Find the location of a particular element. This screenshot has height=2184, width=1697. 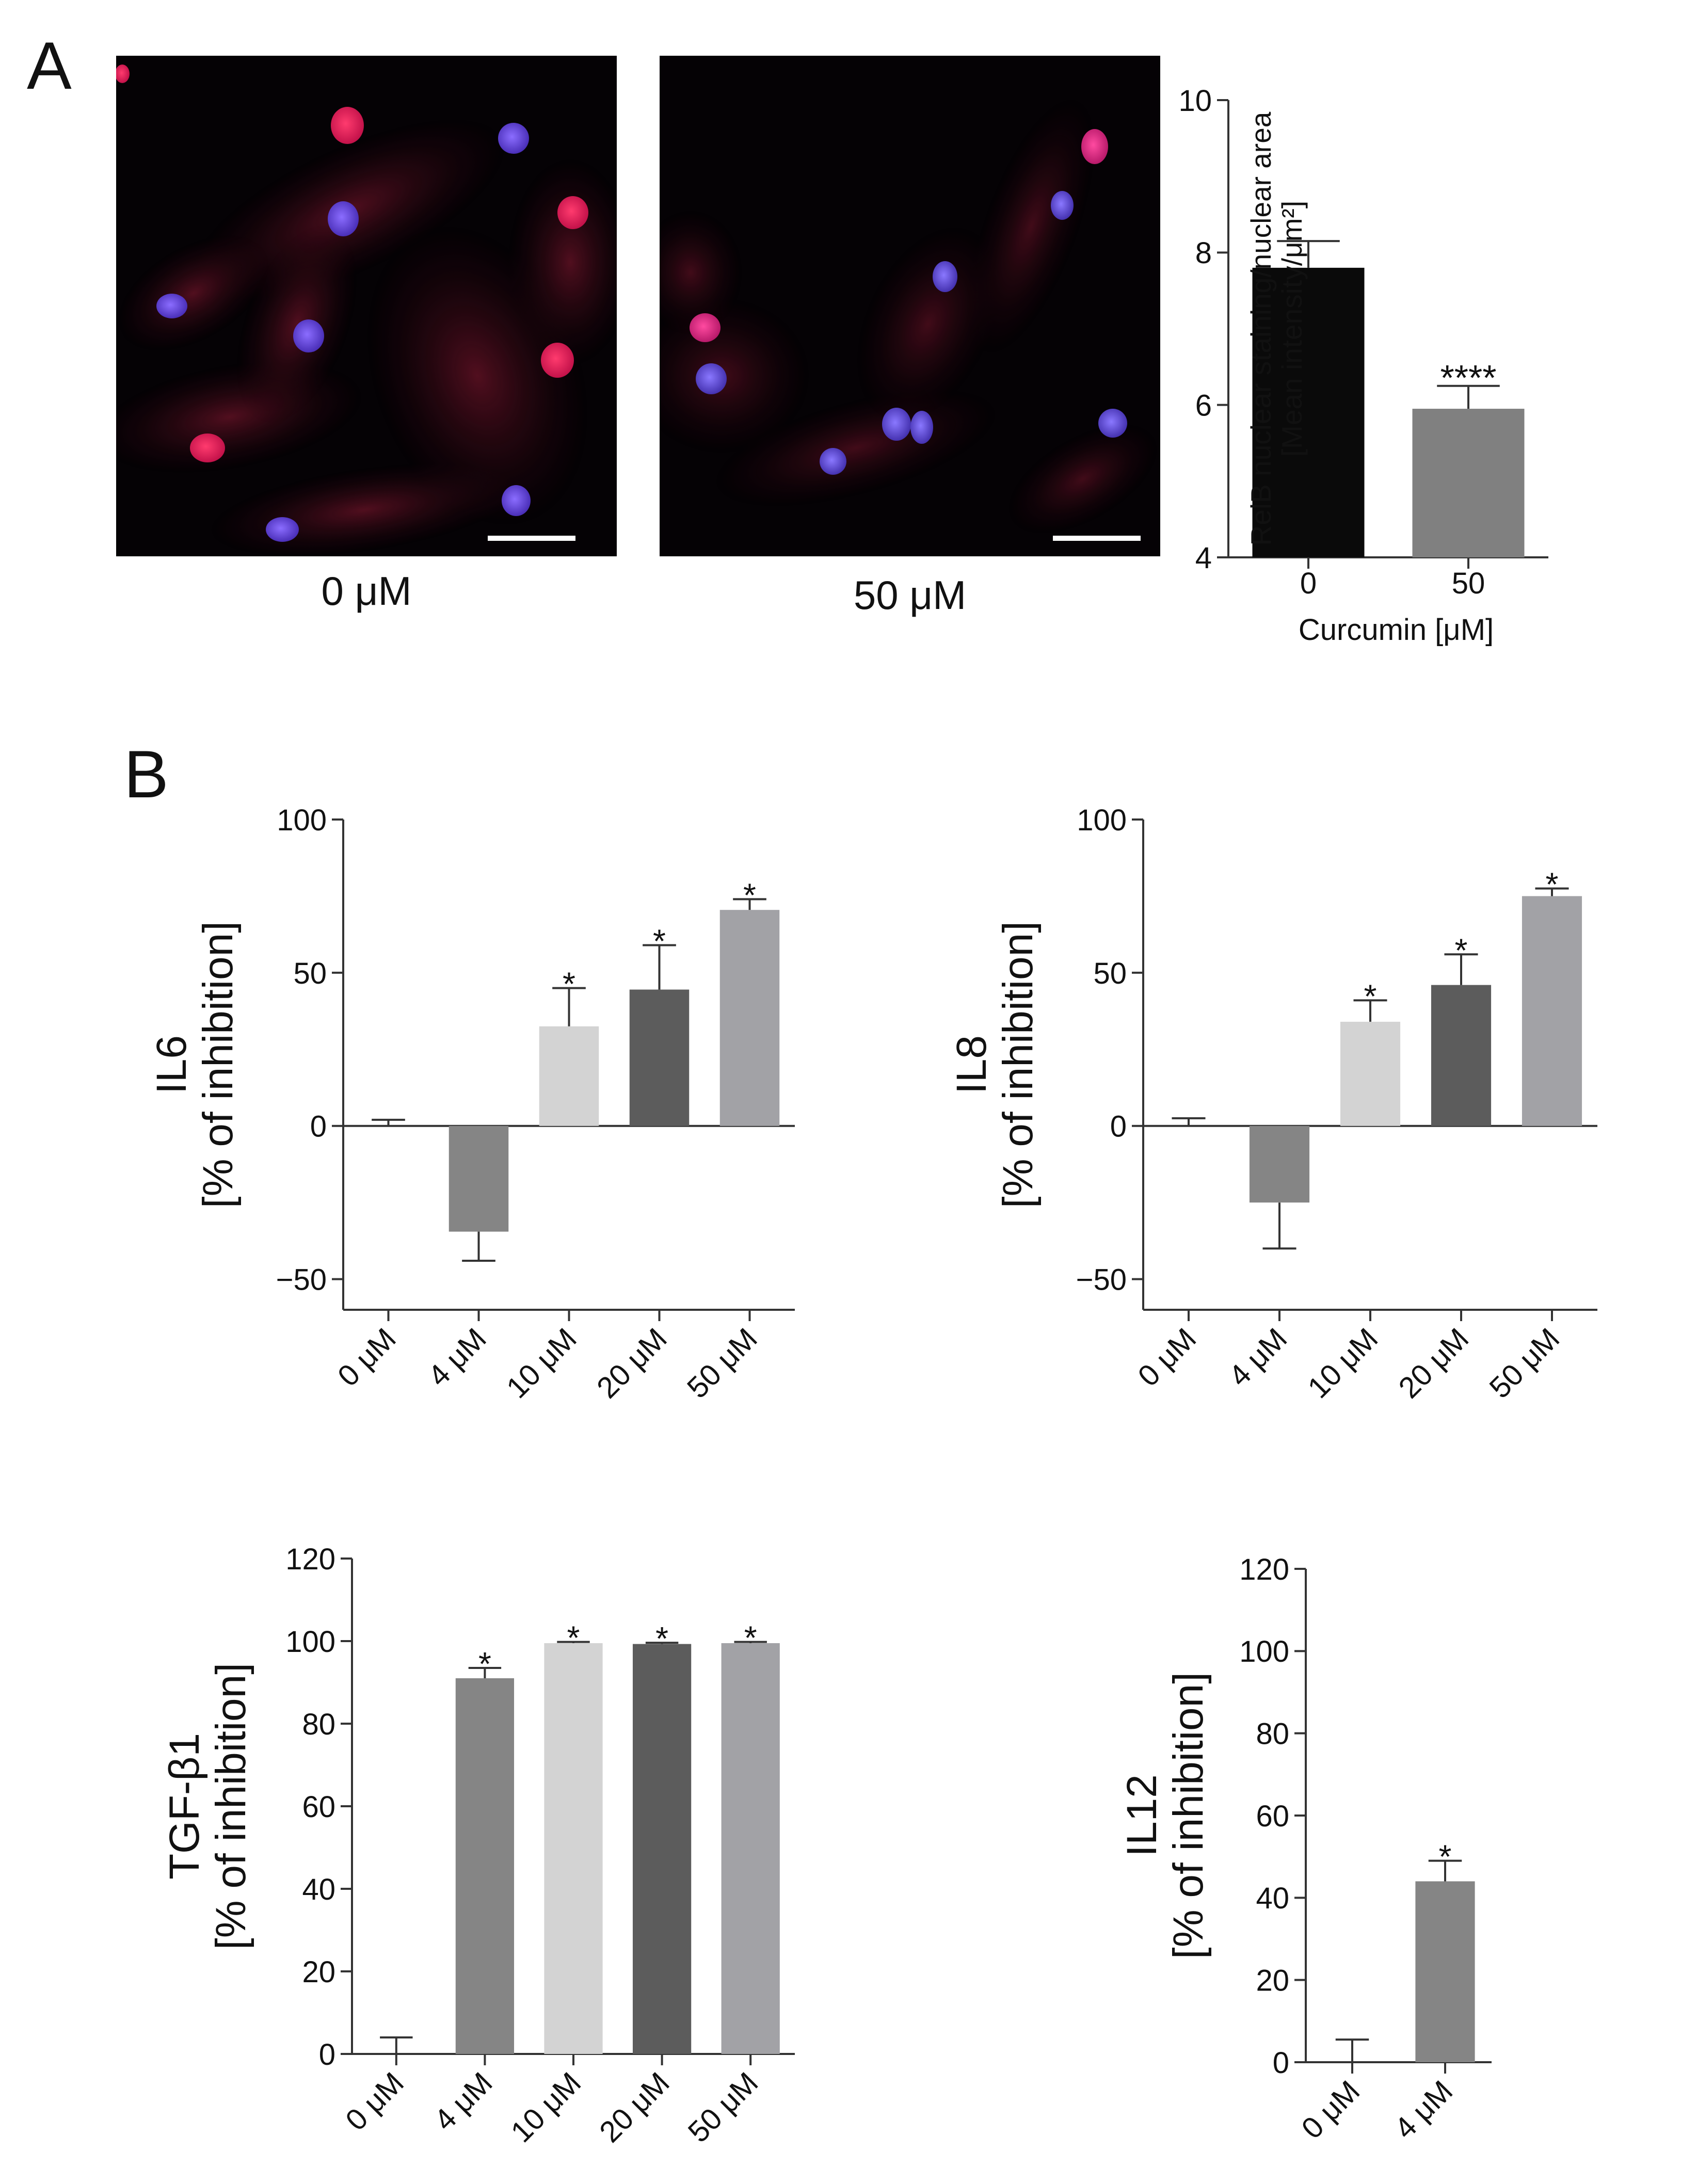

y-axis-label: IL8 is located at coordinates (972, 1065).